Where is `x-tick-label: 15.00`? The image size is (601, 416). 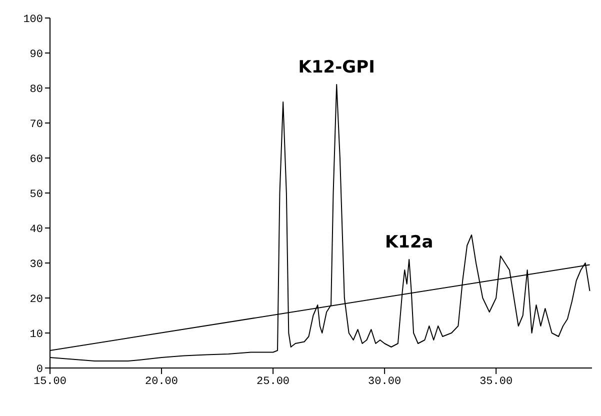 x-tick-label: 15.00 is located at coordinates (50, 382).